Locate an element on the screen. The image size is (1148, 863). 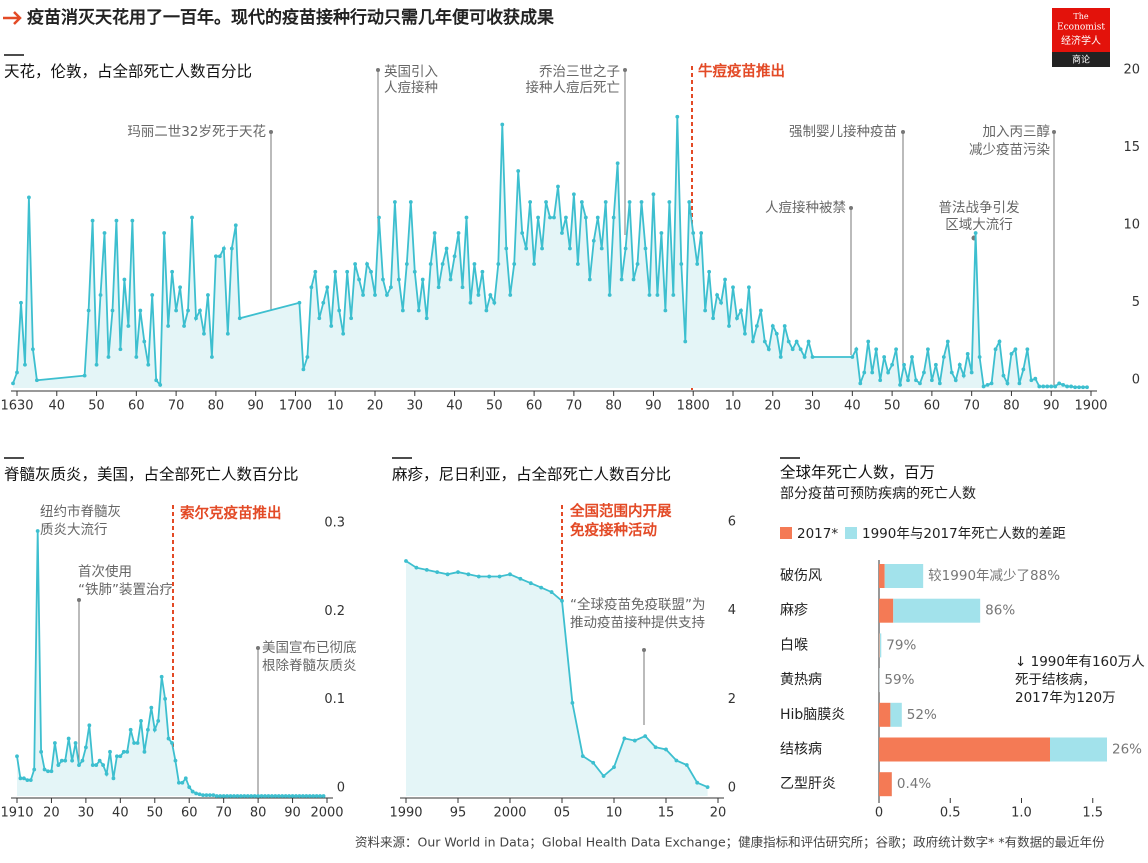
x-tick-label: 10 is located at coordinates (614, 813).